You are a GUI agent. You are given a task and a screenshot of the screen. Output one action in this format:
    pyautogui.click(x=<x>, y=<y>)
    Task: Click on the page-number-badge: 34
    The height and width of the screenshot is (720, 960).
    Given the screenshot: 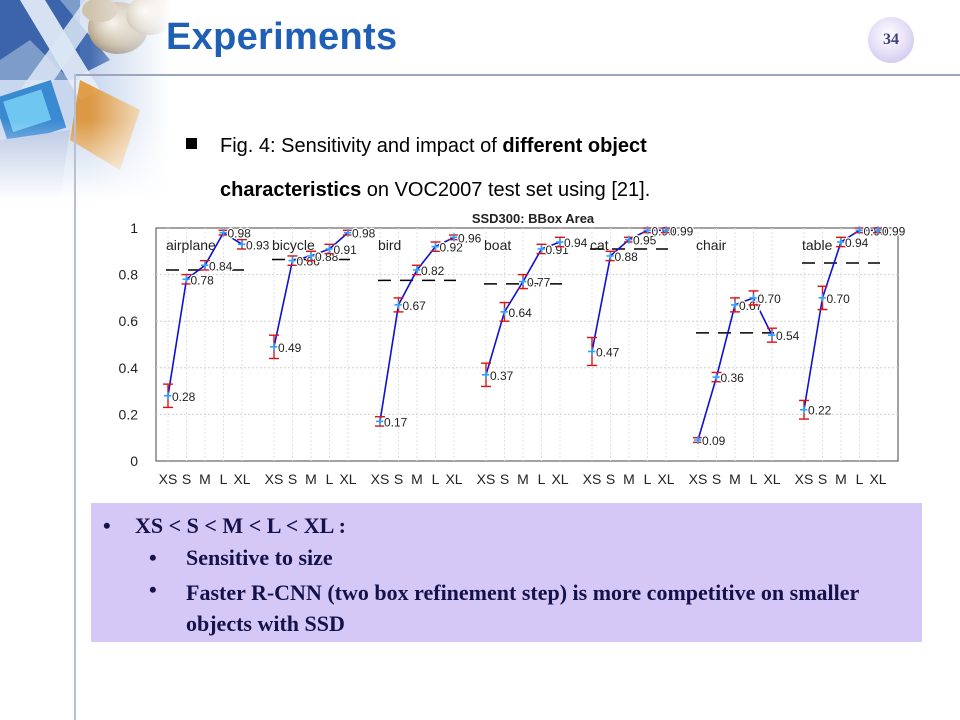 What is the action you would take?
    pyautogui.click(x=891, y=40)
    